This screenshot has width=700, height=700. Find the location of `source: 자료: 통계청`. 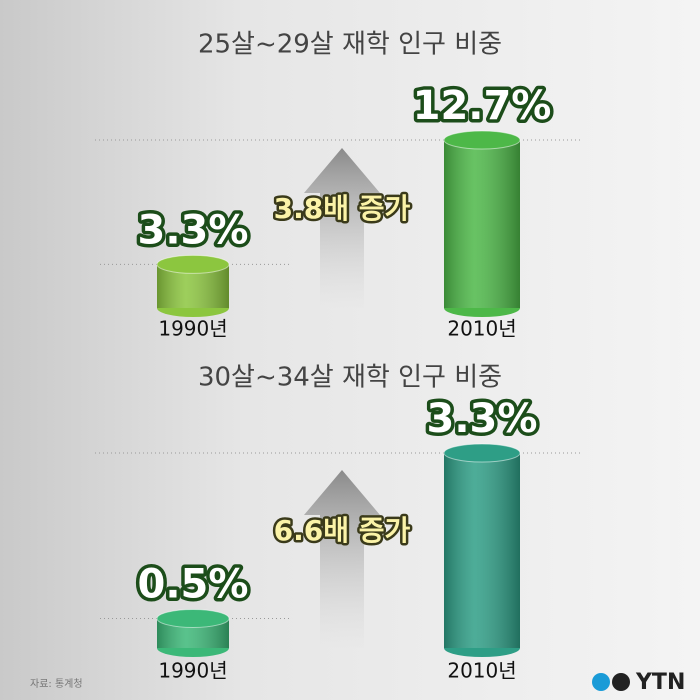

source: 자료: 통계청 is located at coordinates (56, 684).